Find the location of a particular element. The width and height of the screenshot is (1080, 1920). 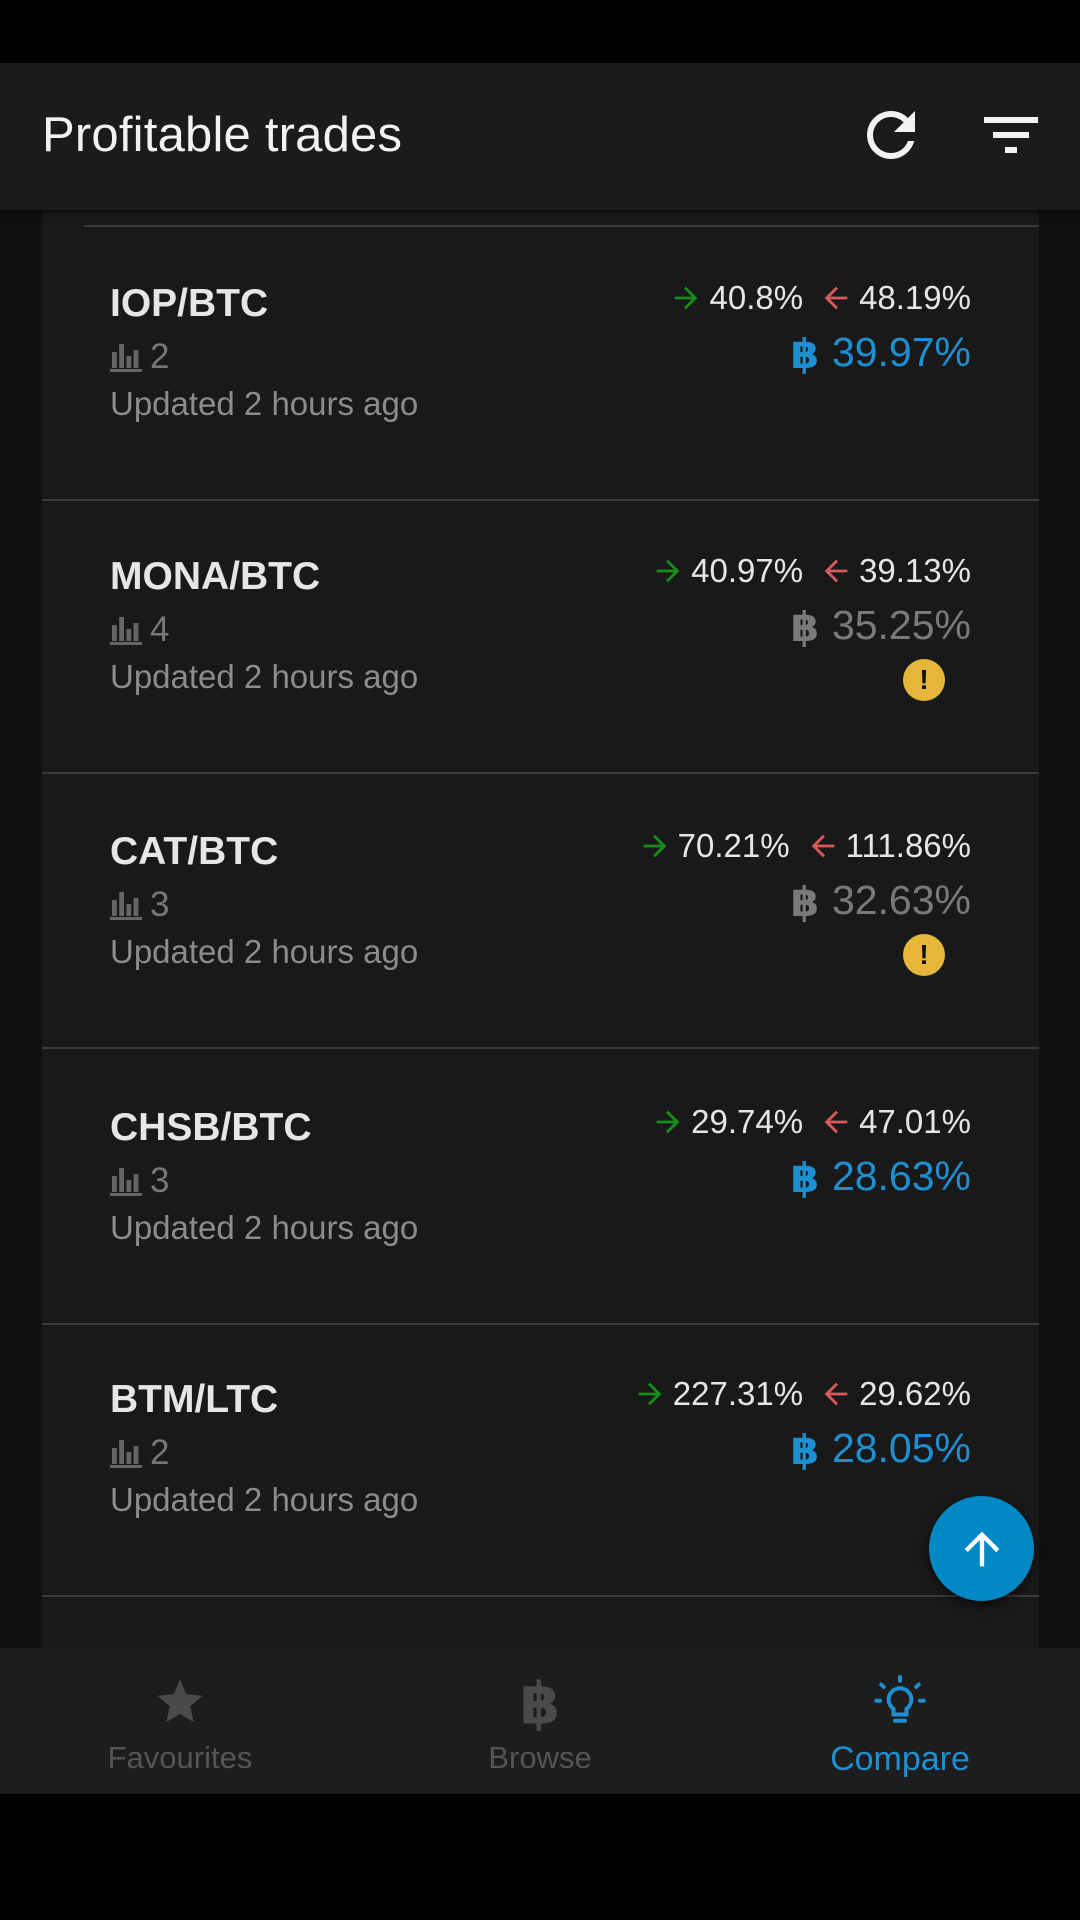

trade-pair: CAT/BTC is located at coordinates (194, 851).